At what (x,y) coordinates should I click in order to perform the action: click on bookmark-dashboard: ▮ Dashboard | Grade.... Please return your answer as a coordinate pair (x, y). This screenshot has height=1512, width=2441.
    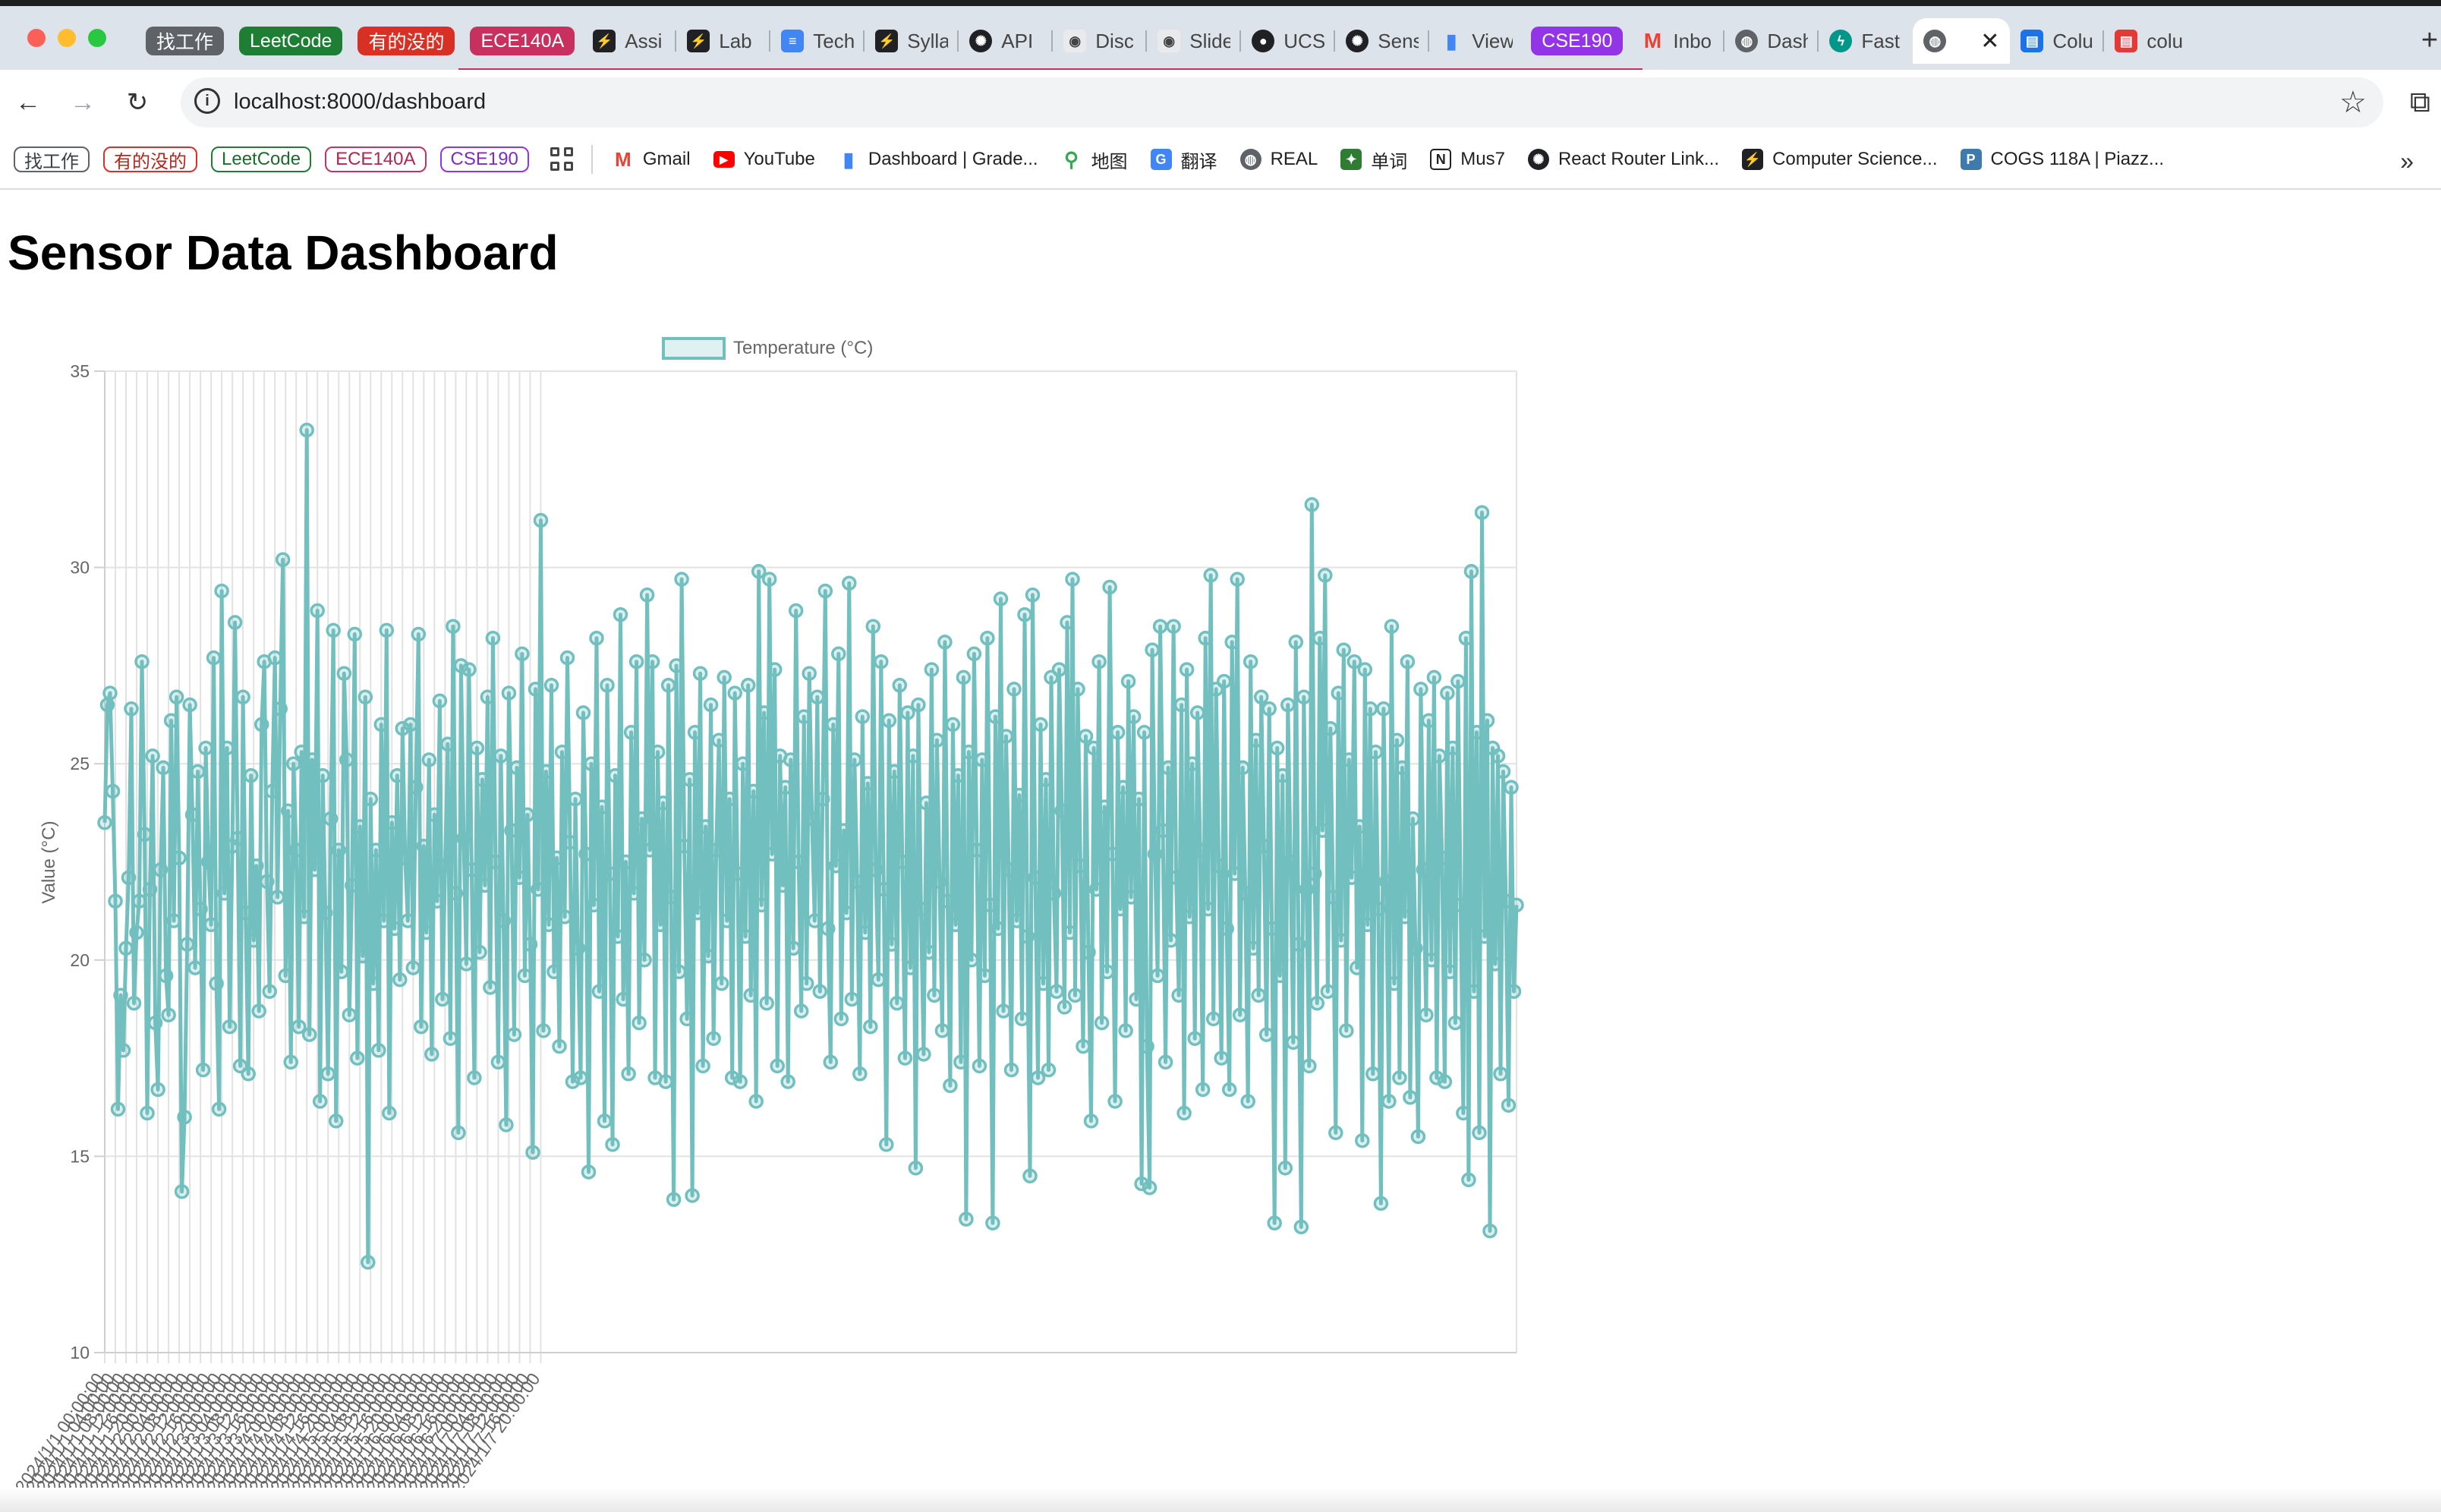
    Looking at the image, I should click on (938, 159).